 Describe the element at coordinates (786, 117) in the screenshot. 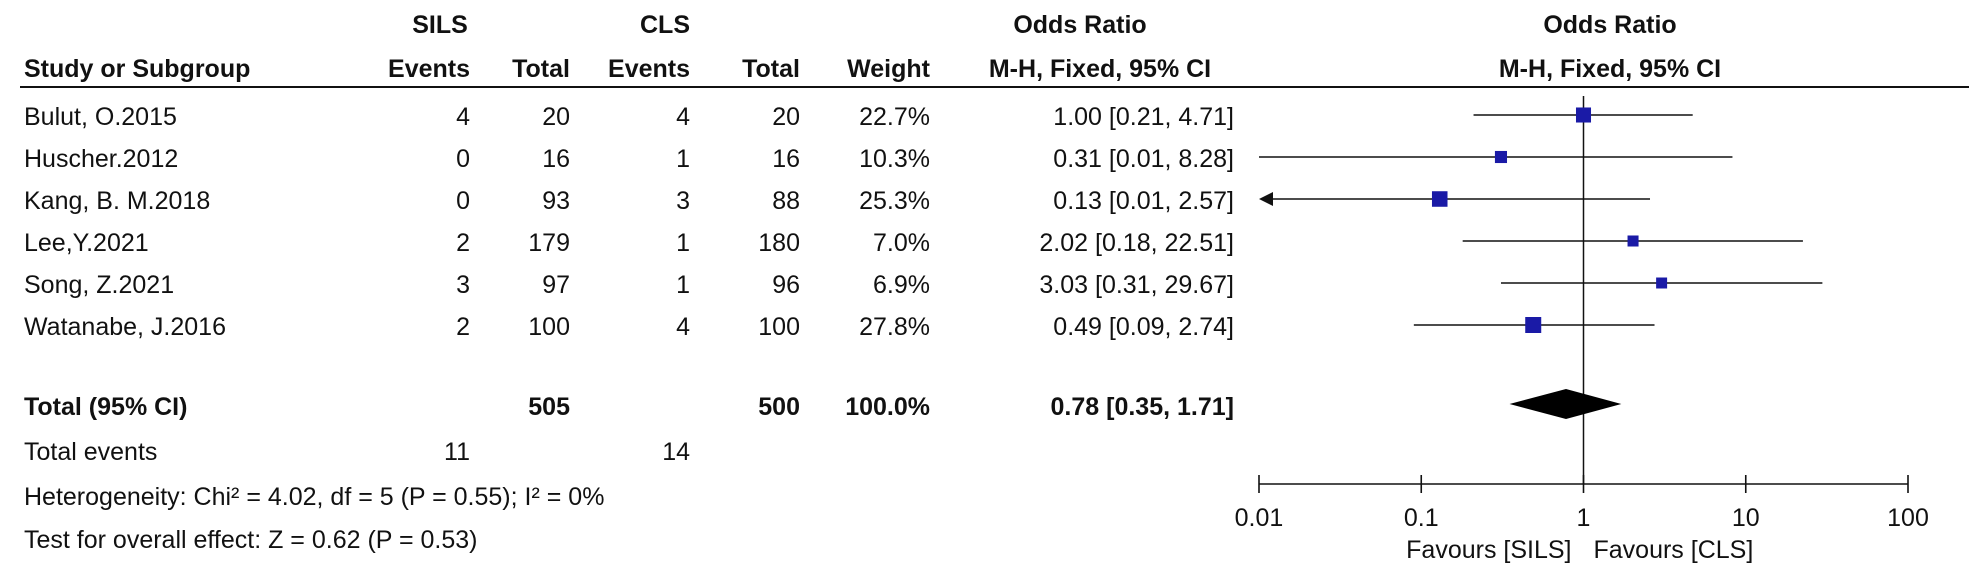

I see `group2-total: 20` at that location.